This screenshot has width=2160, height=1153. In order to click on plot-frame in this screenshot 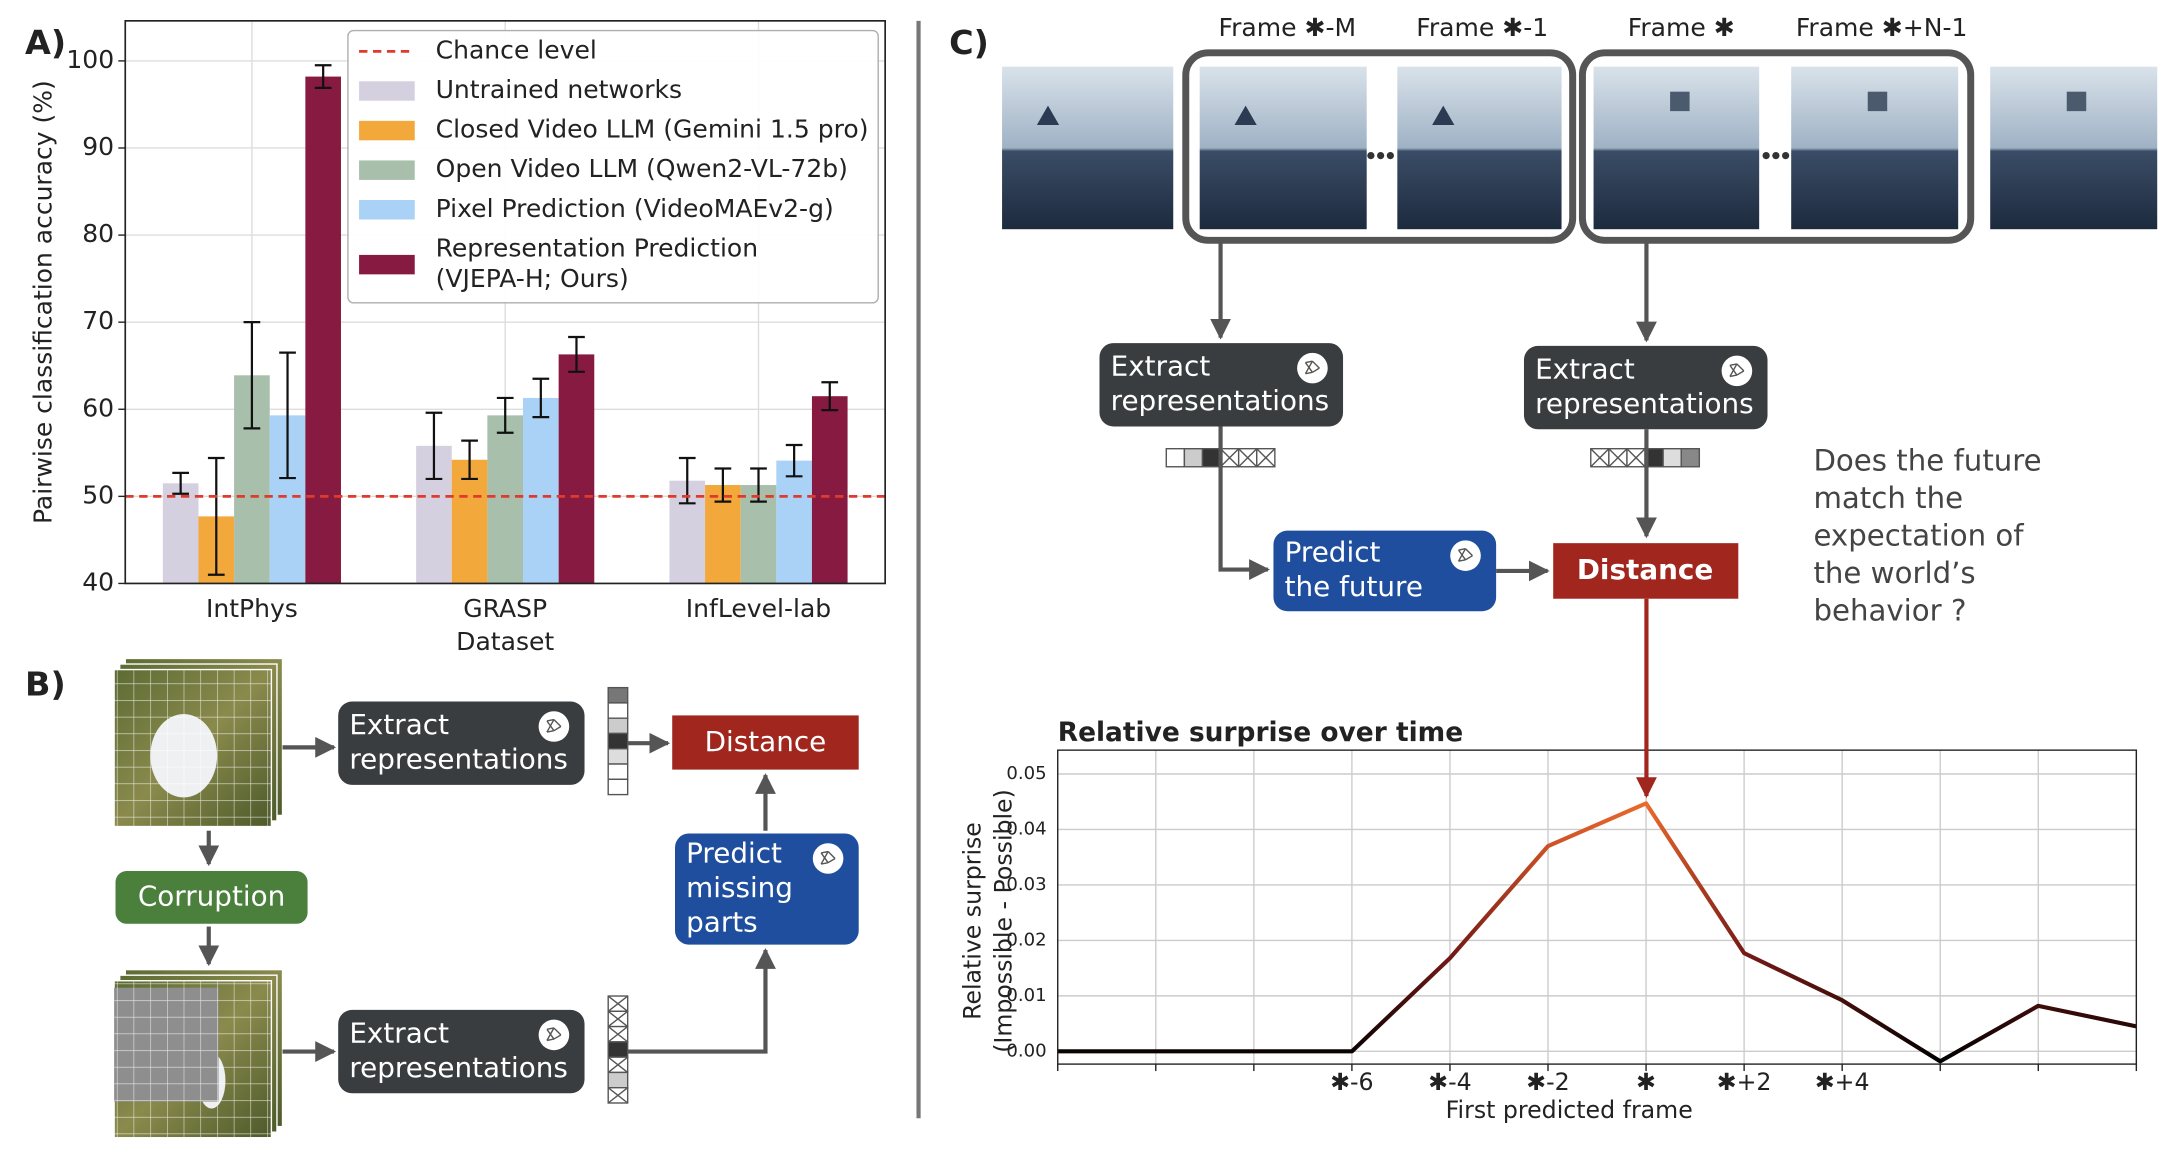, I will do `click(1597, 907)`.